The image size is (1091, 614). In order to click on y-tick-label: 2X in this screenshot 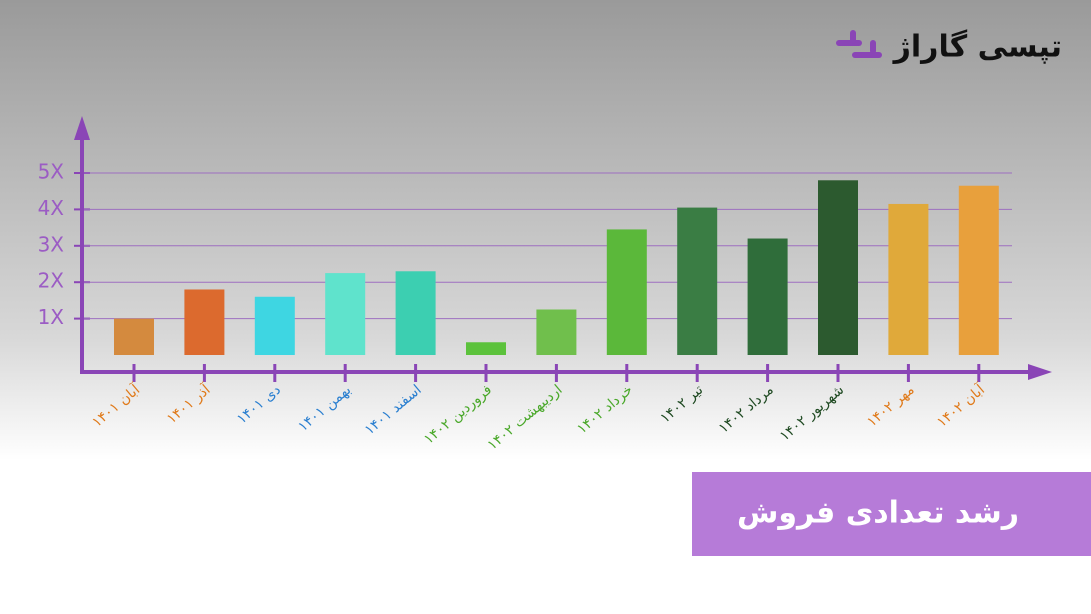, I will do `click(51, 281)`.